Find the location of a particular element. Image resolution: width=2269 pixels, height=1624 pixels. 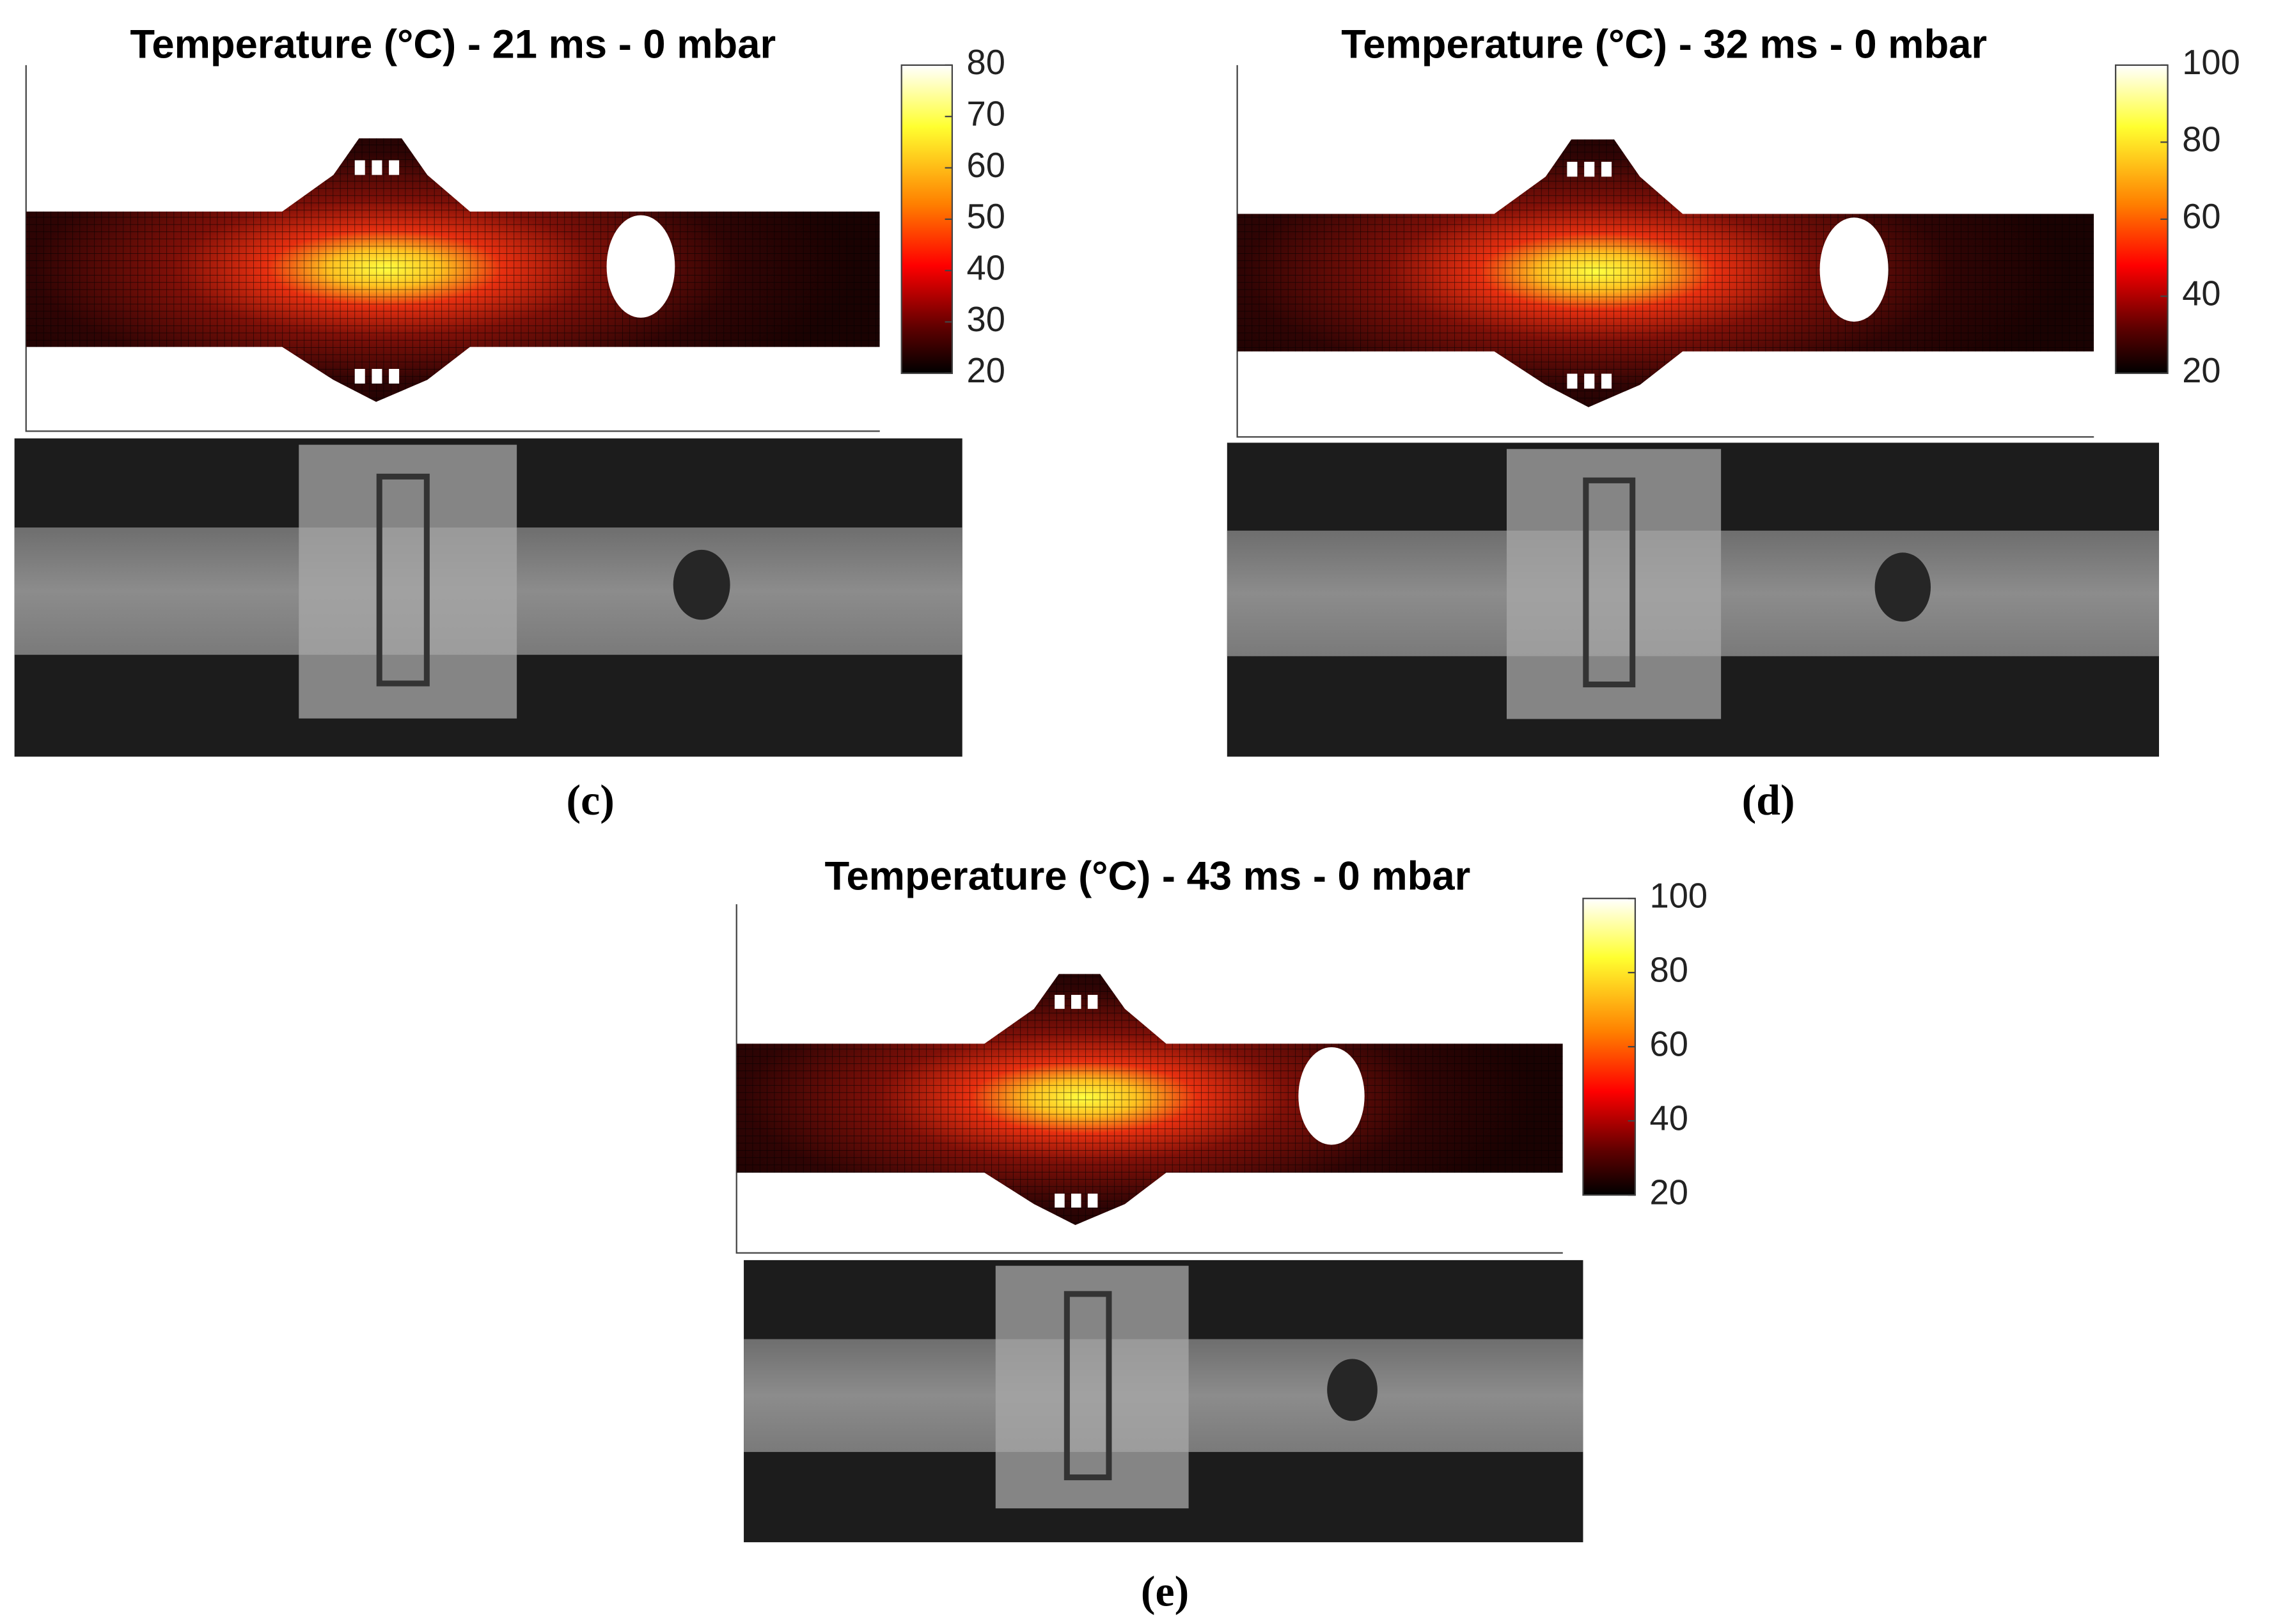

colorbar-tick-label: 50 is located at coordinates (986, 216).